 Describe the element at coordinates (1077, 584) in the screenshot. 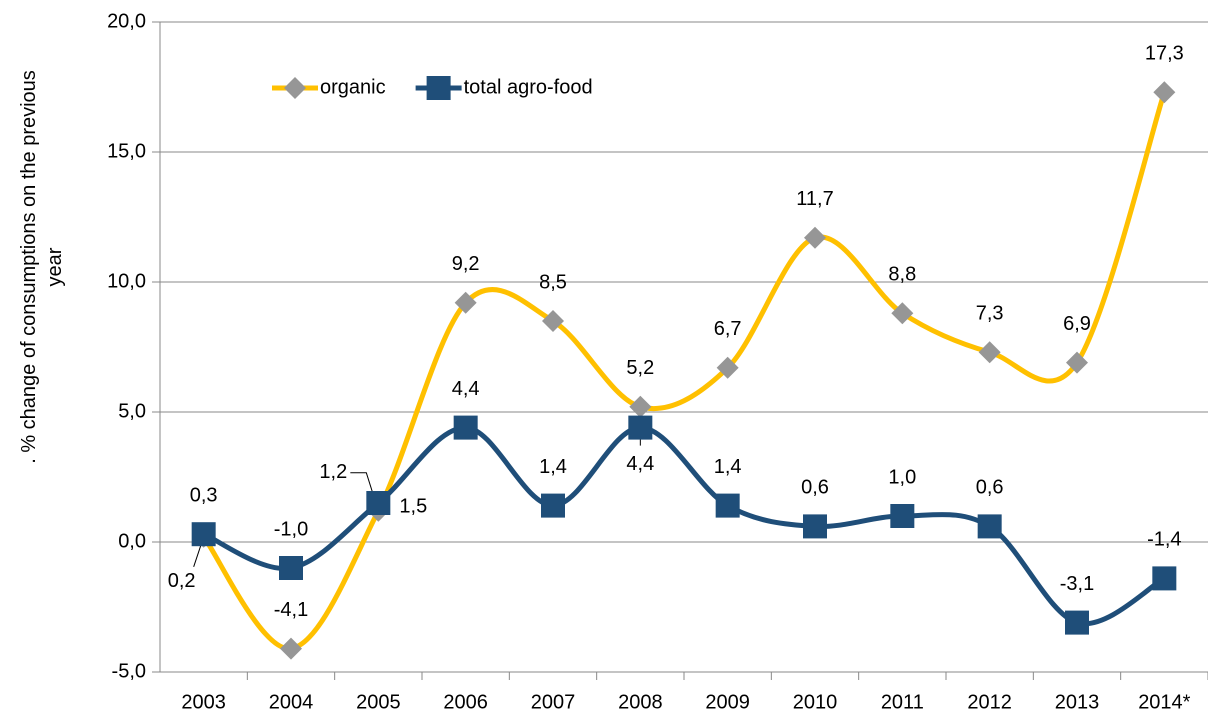

I see `data-label: -3,1` at that location.